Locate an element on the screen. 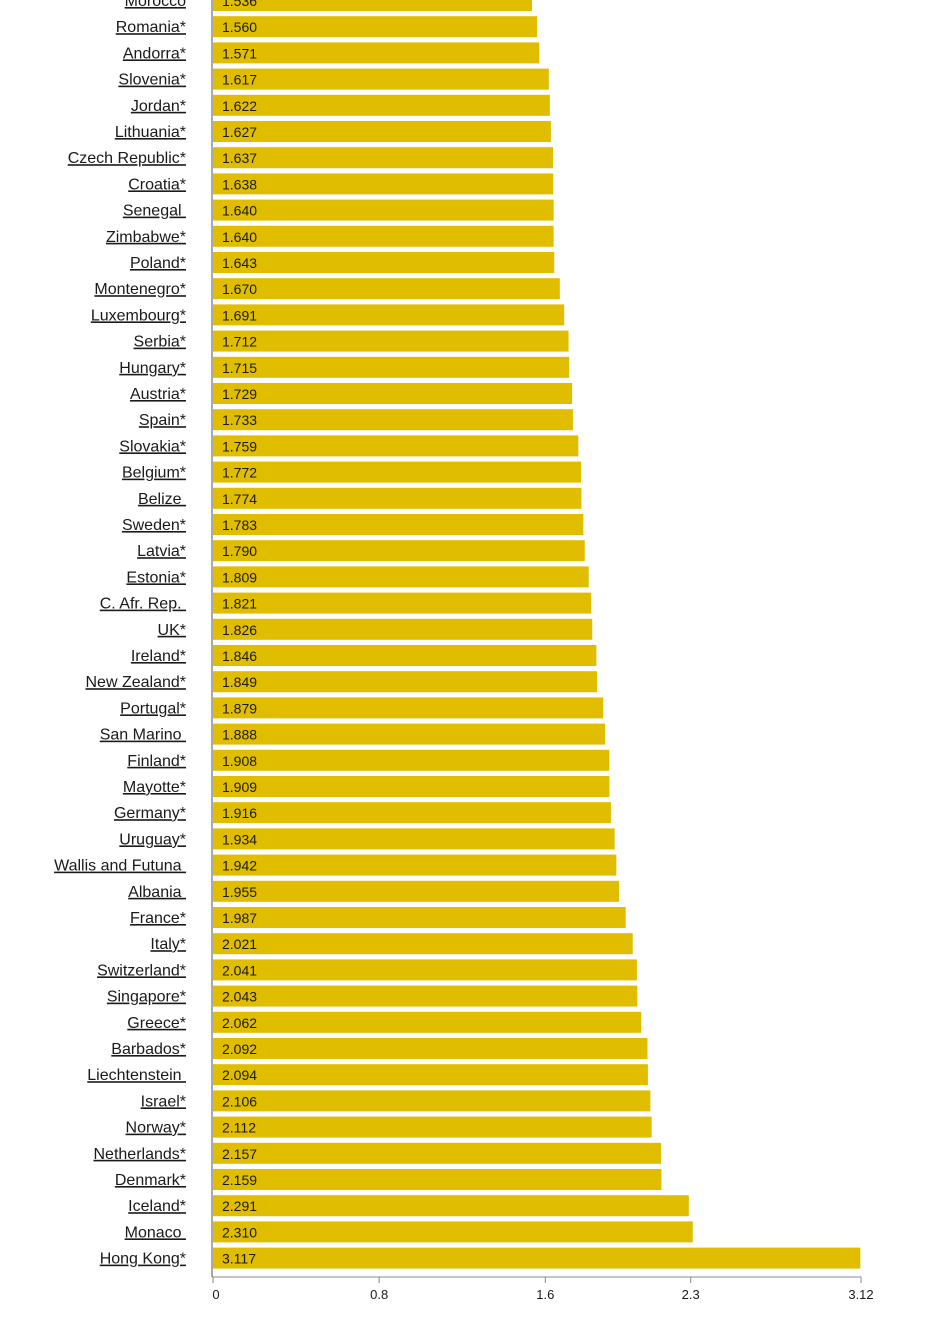 Image resolution: width=942 pixels, height=1330 pixels. category-link-barbados: Barbados* is located at coordinates (148, 1049).